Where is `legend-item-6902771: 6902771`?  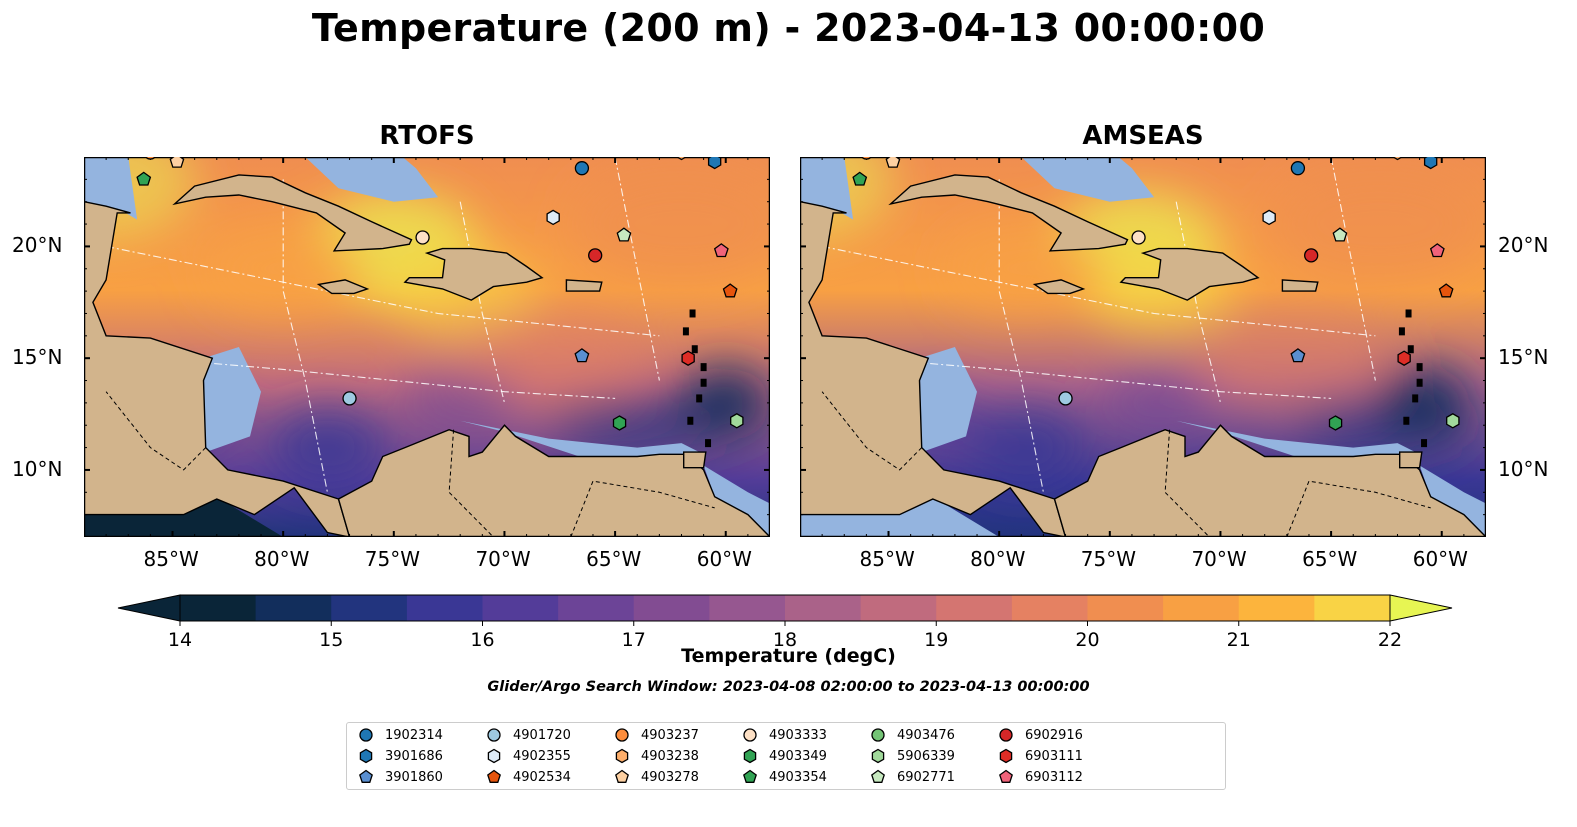 legend-item-6902771: 6902771 is located at coordinates (912, 777).